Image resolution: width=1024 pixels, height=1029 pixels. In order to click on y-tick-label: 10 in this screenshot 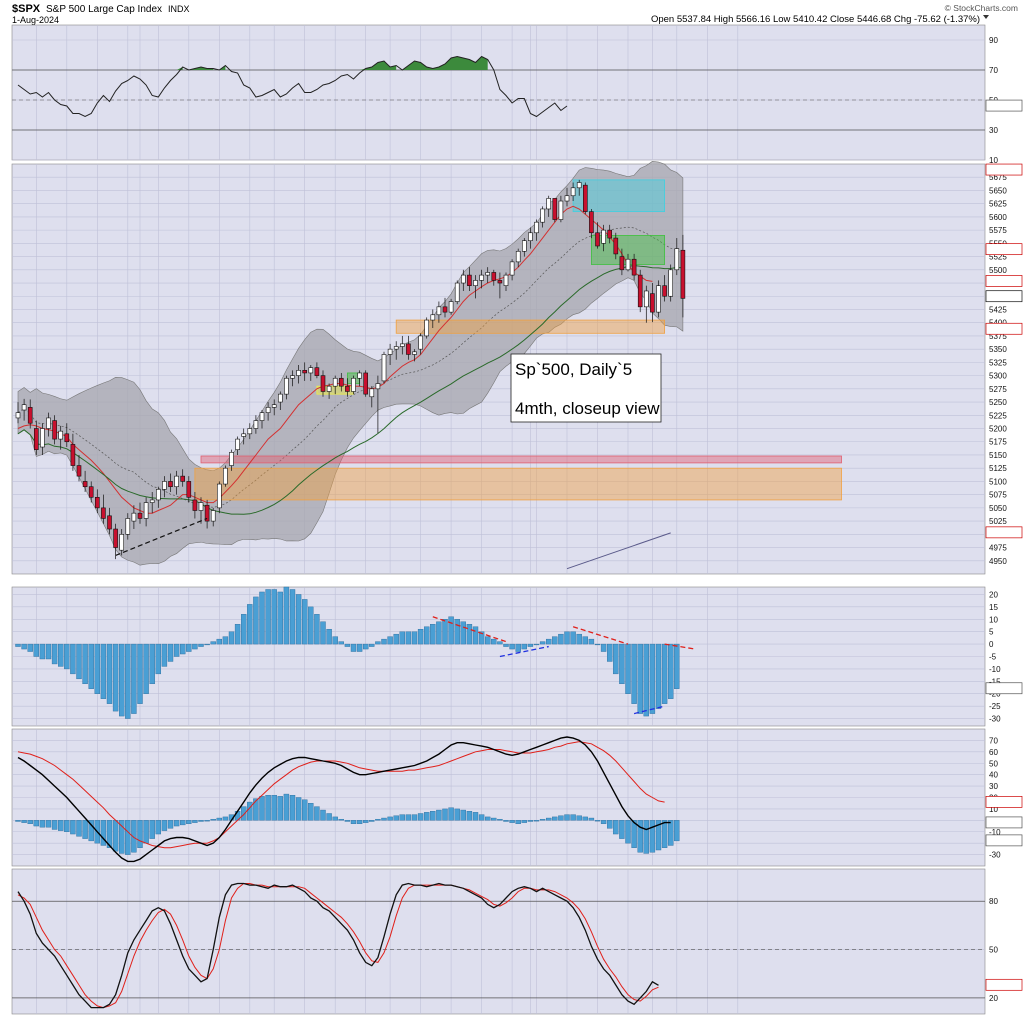, I will do `click(993, 619)`.